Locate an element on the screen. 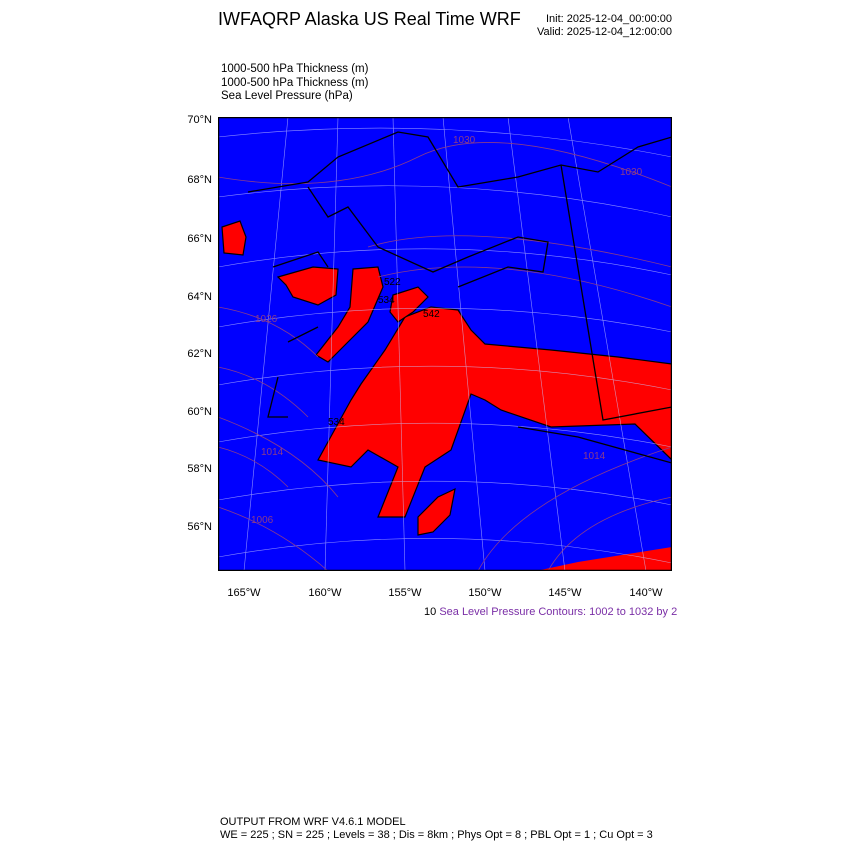 The image size is (850, 850). lat-label: 60°N is located at coordinates (199, 412).